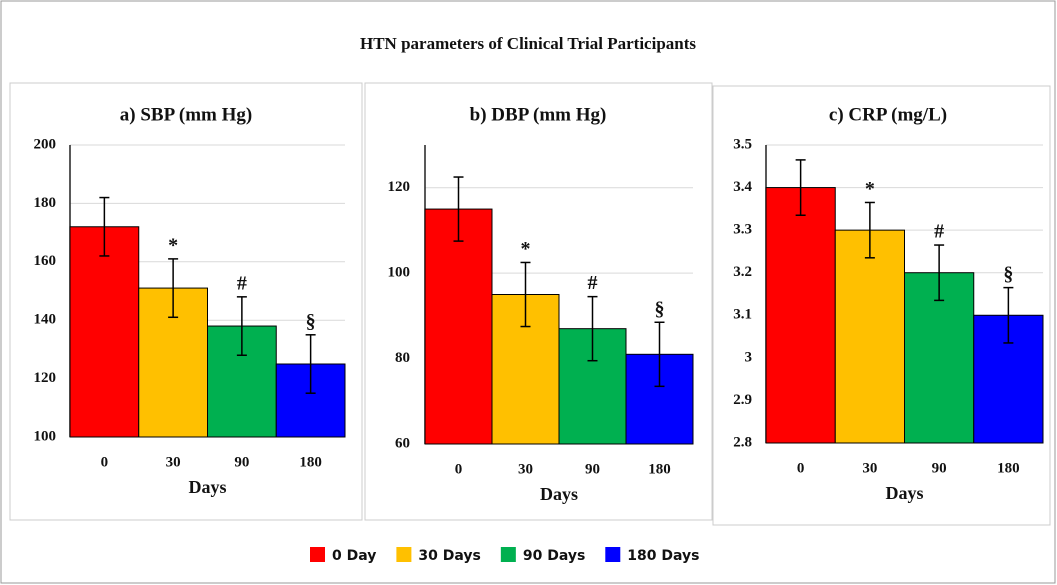  What do you see at coordinates (888, 114) in the screenshot?
I see `panel-title: c) CRP (mg/L)` at bounding box center [888, 114].